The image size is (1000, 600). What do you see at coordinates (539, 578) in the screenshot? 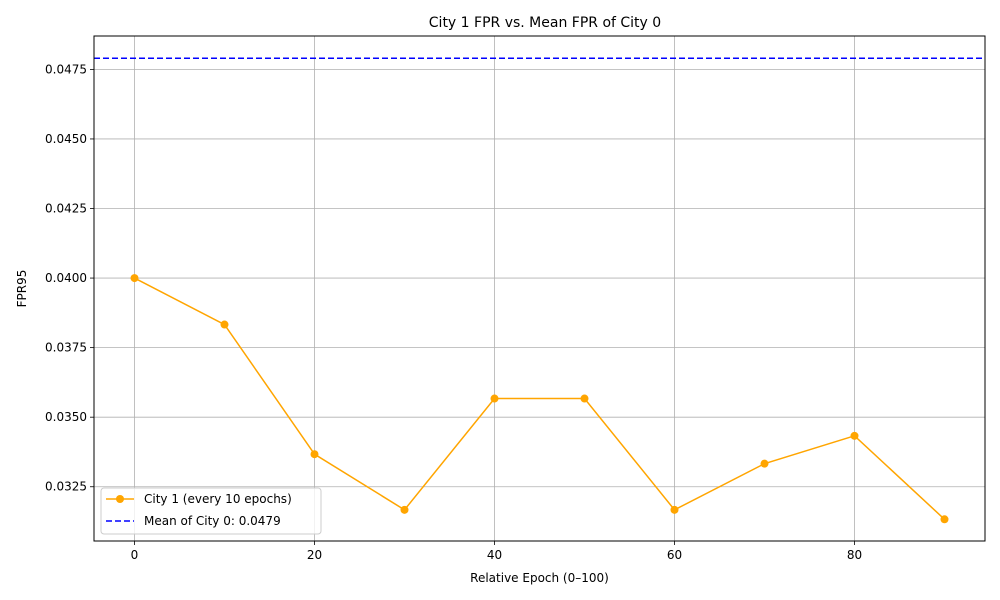
I see `x-axis-label: Relative Epoch (0–100)` at bounding box center [539, 578].